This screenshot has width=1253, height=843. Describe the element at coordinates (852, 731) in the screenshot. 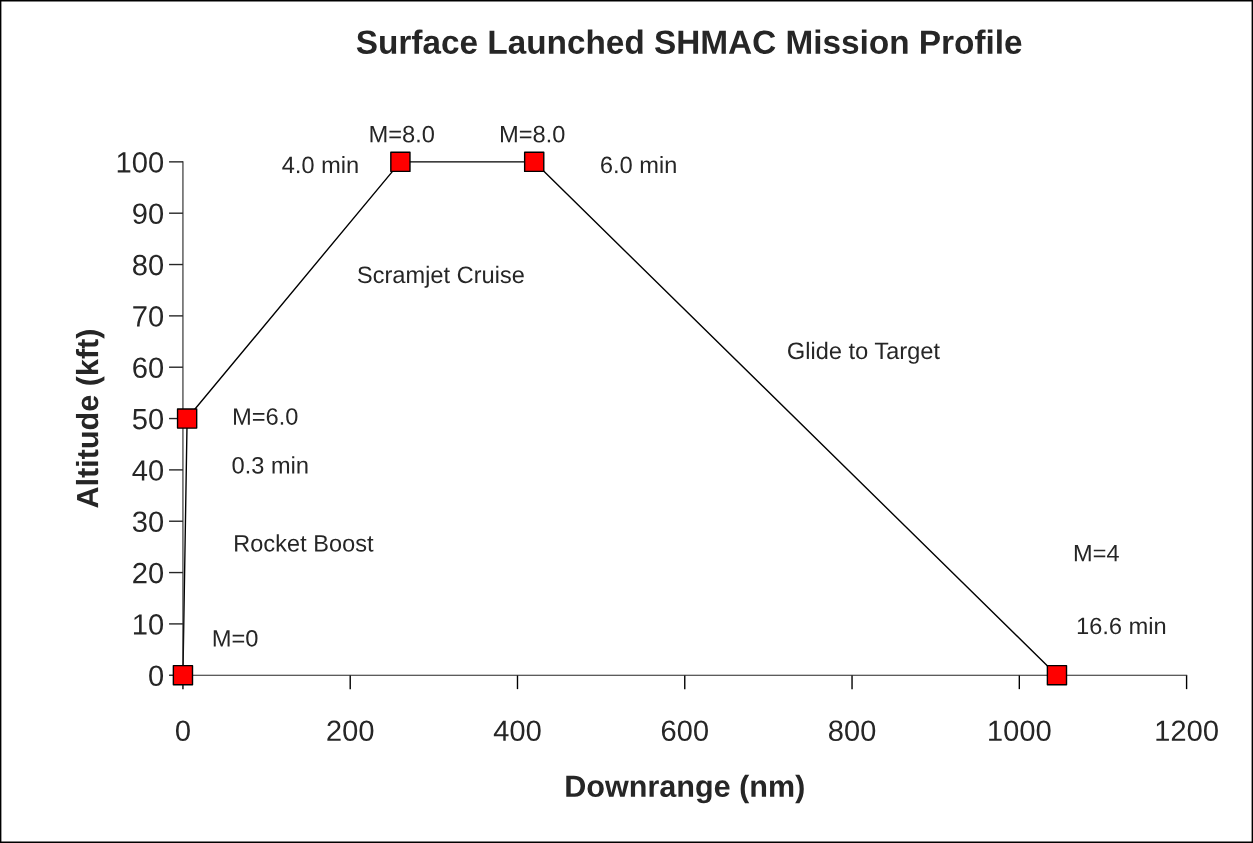

I see `x-tick-label: 800` at that location.